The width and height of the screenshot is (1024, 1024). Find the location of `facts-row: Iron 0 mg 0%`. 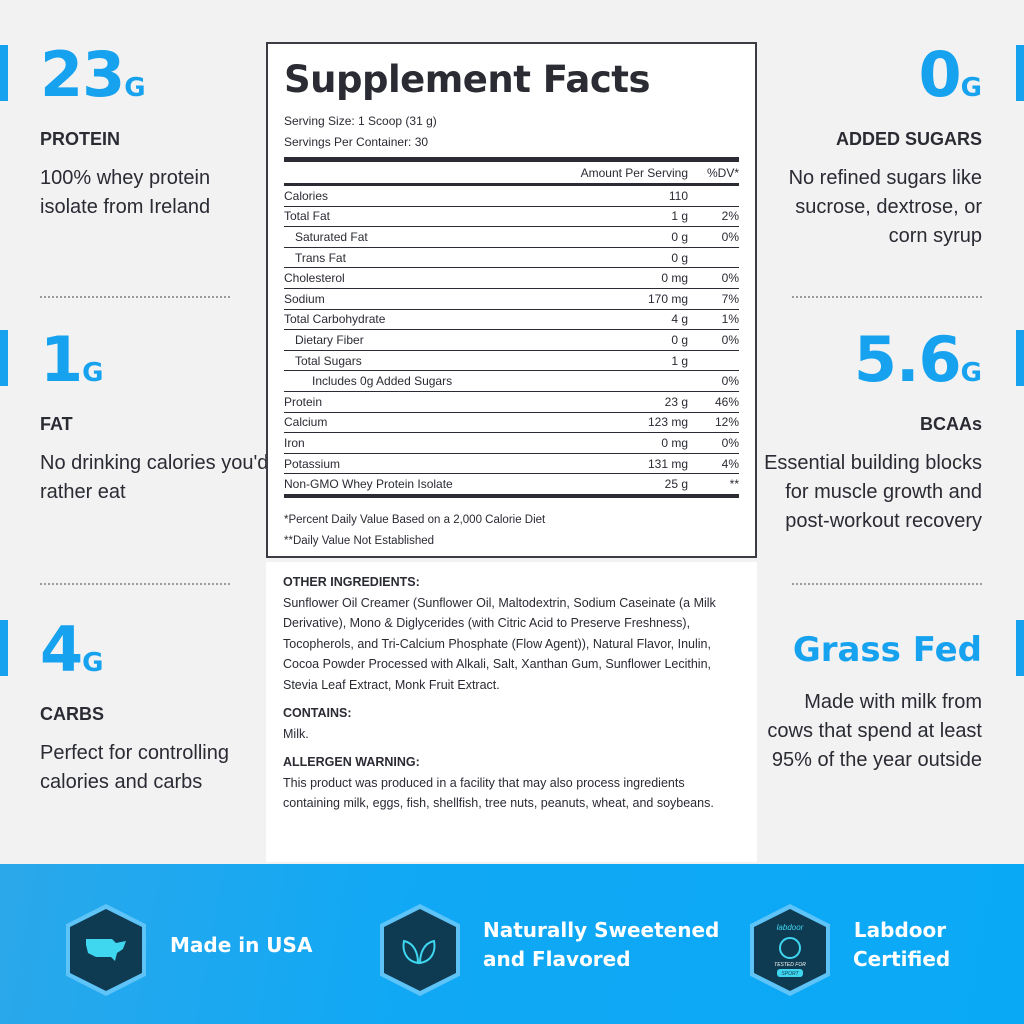

facts-row: Iron 0 mg 0% is located at coordinates (511, 443).